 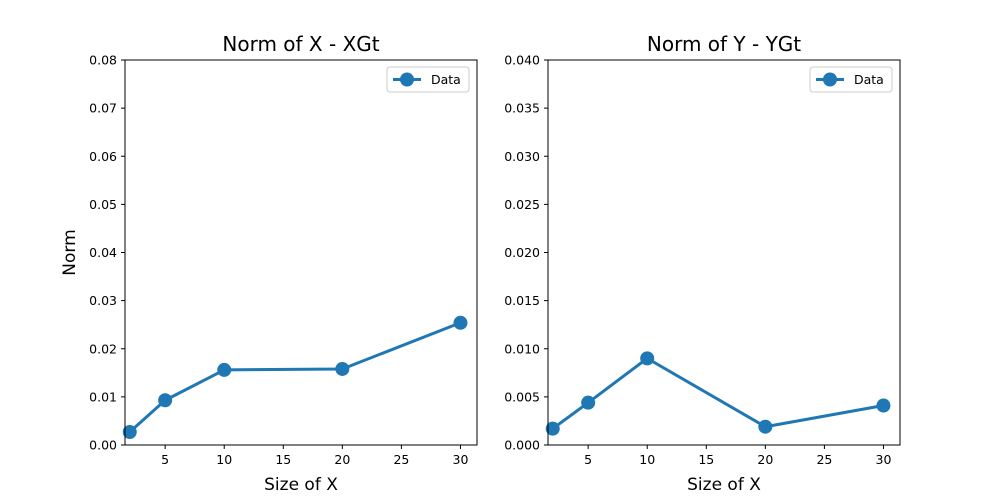 What do you see at coordinates (103, 252) in the screenshot?
I see `y-tick-label: 0.04` at bounding box center [103, 252].